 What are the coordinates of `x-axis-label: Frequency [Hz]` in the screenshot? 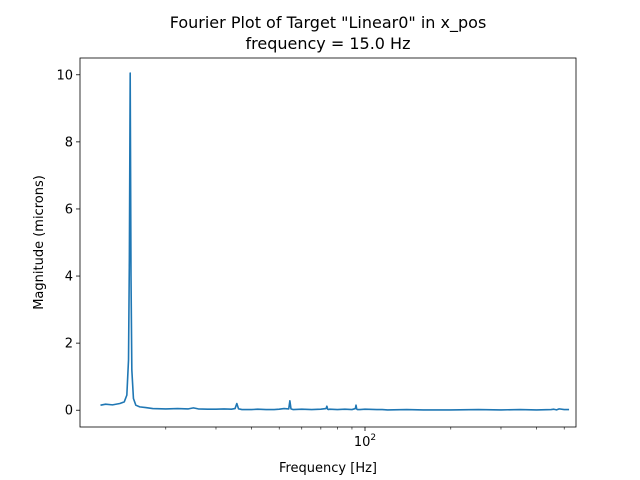 It's located at (328, 468).